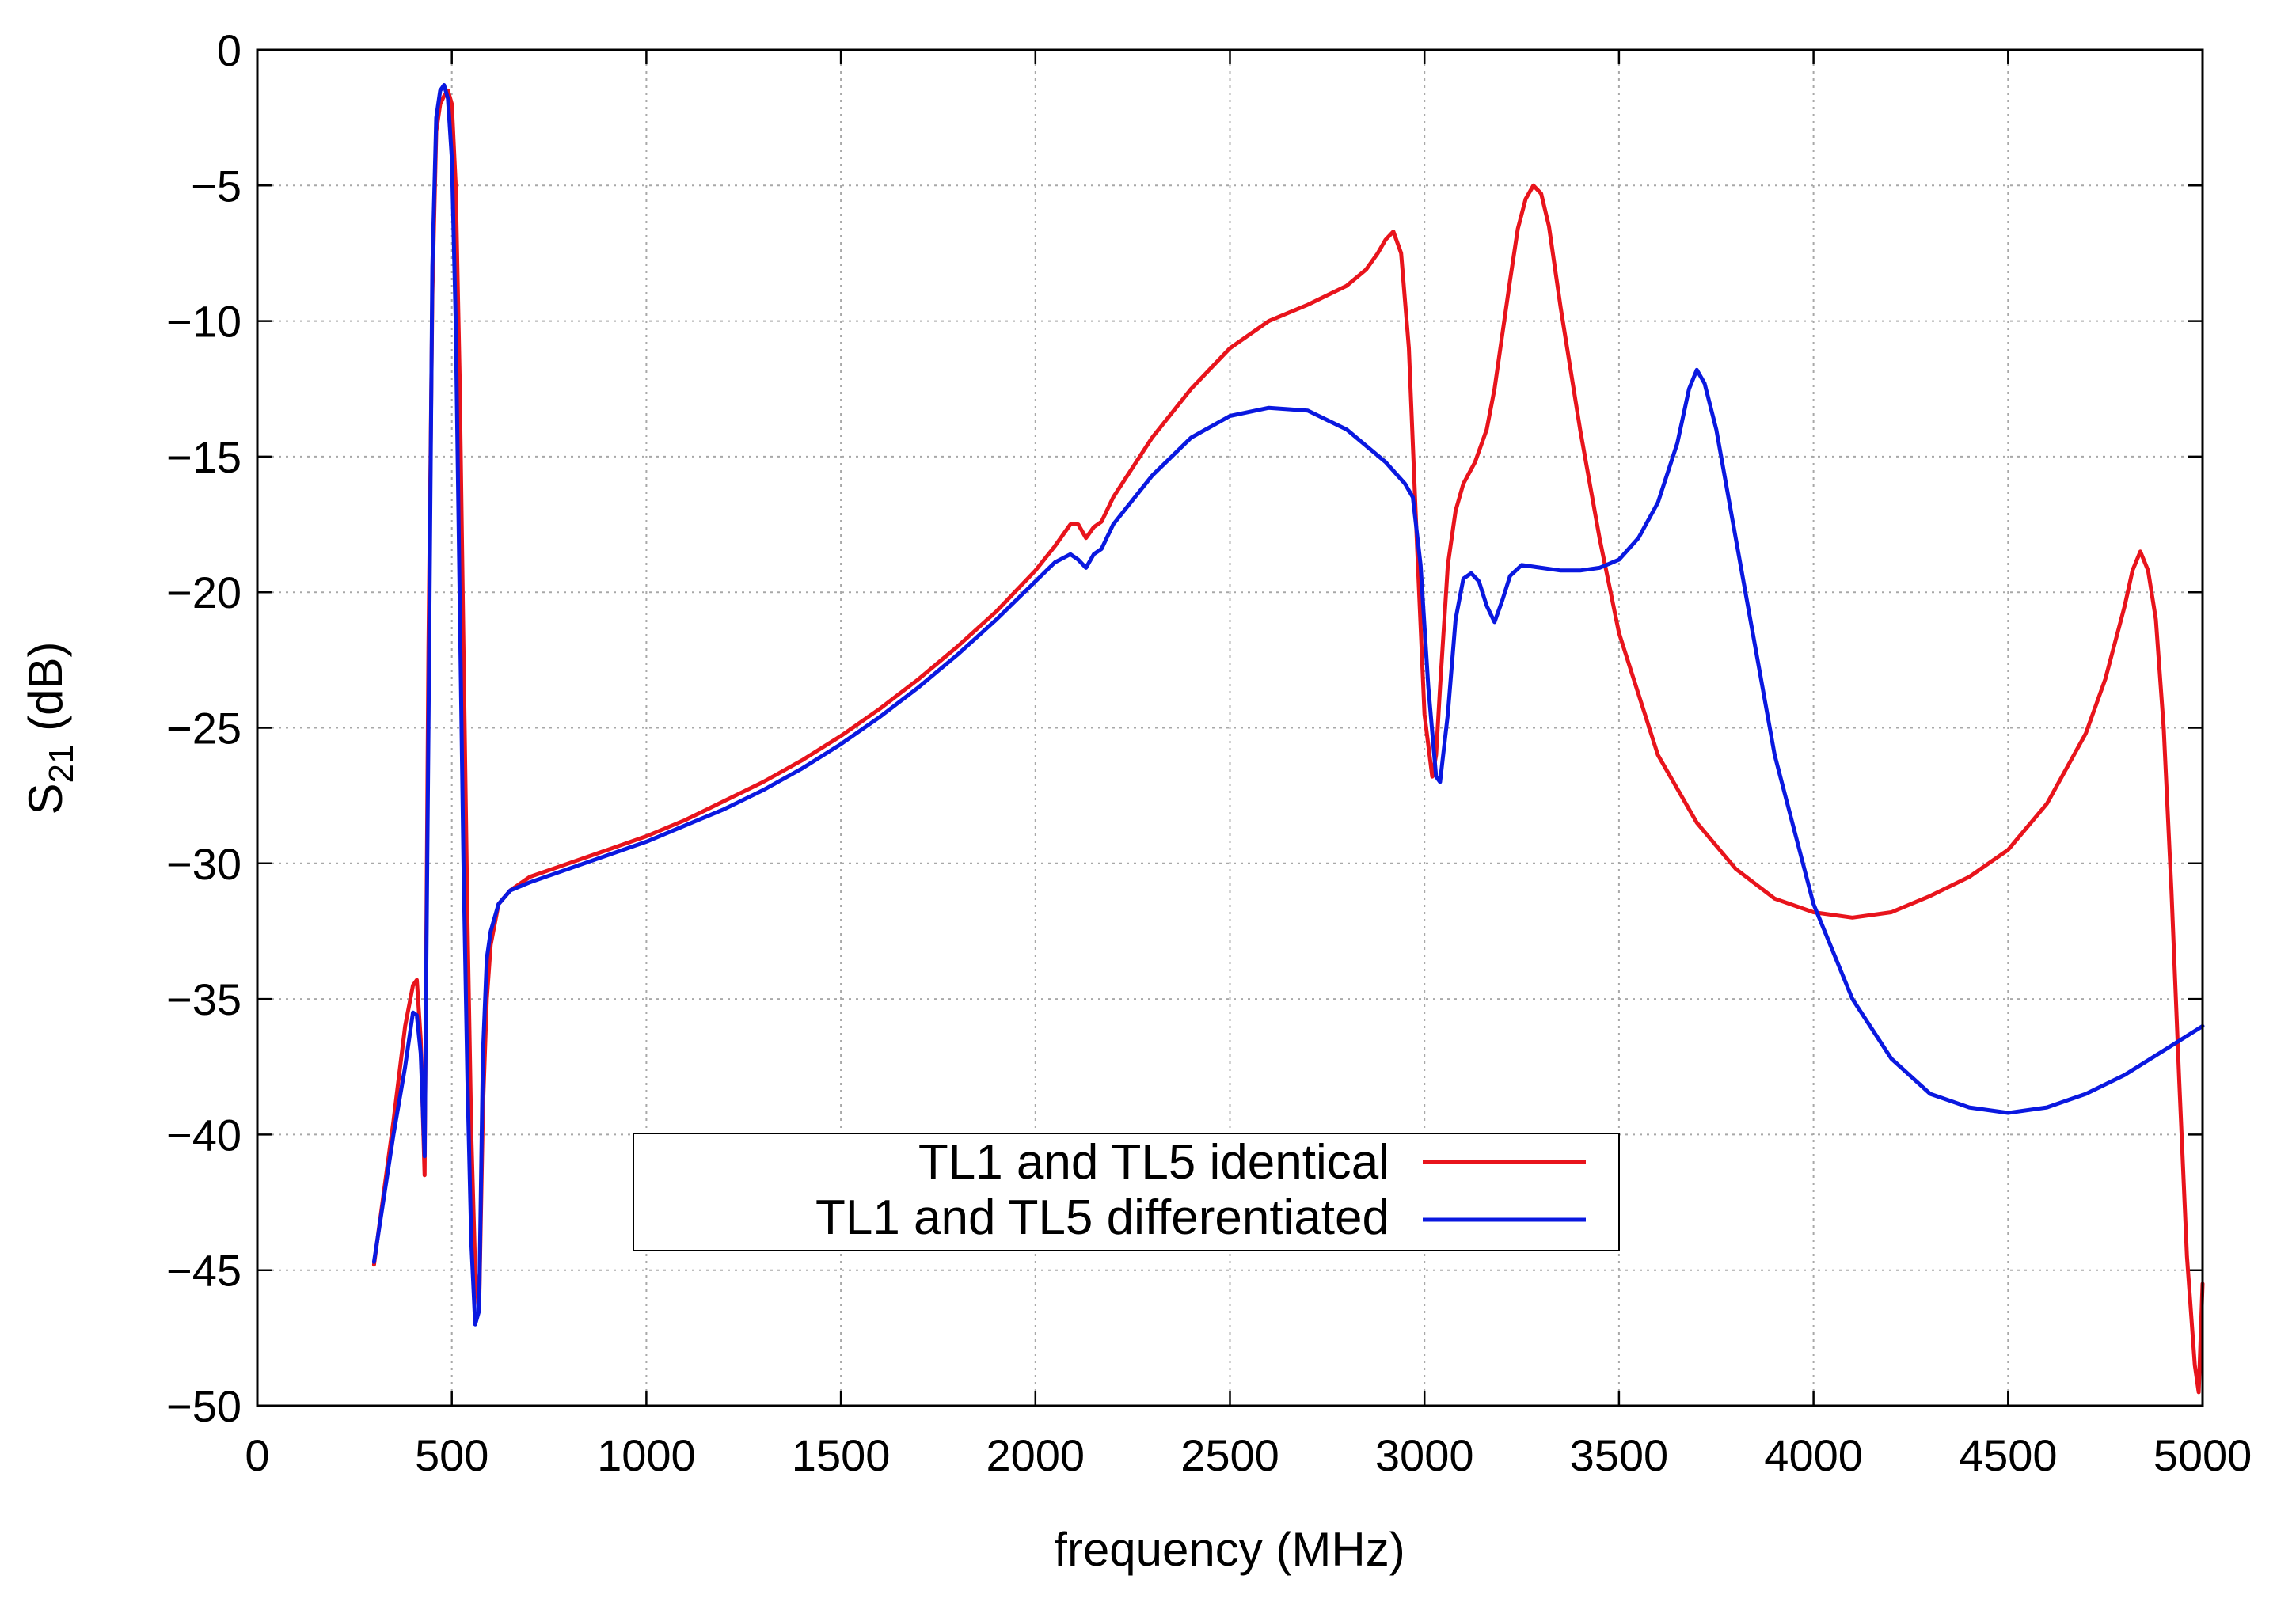 Image resolution: width=2296 pixels, height=1606 pixels. I want to click on y-tick-label: −45, so click(203, 1271).